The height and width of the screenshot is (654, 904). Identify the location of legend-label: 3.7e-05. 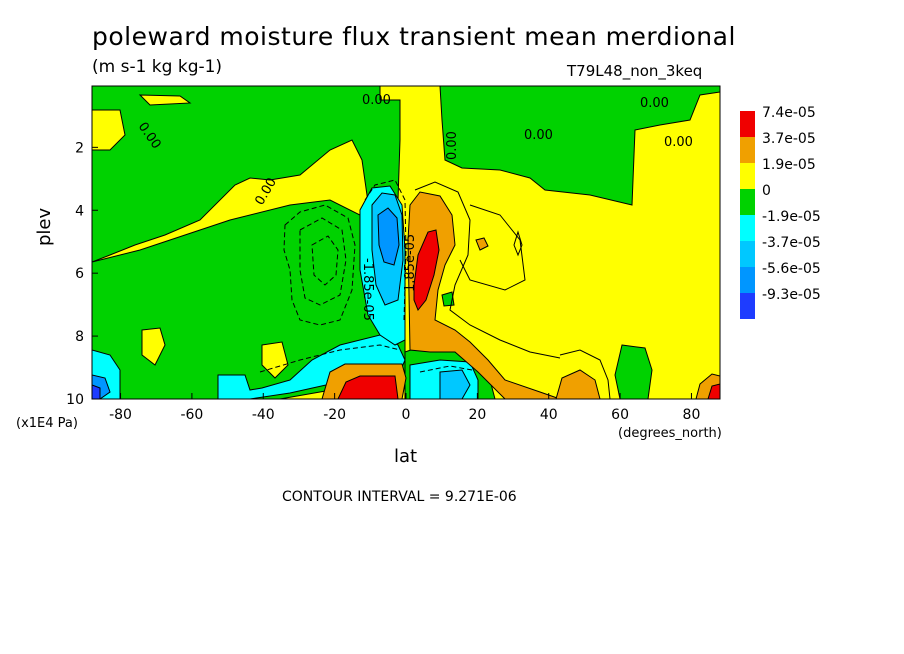
(789, 139).